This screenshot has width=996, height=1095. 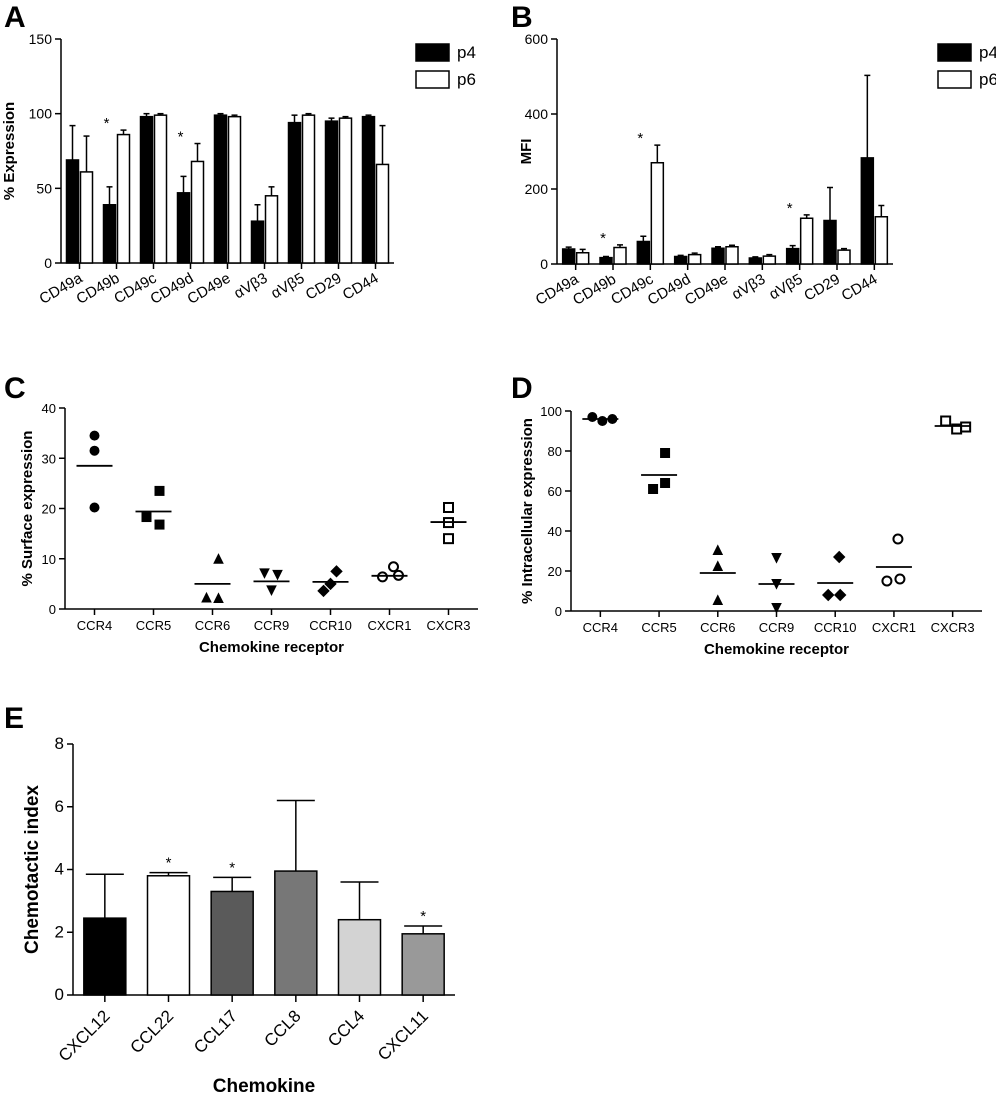 I want to click on x-tick-label-cxcr1: CXCR1, so click(x=389, y=625).